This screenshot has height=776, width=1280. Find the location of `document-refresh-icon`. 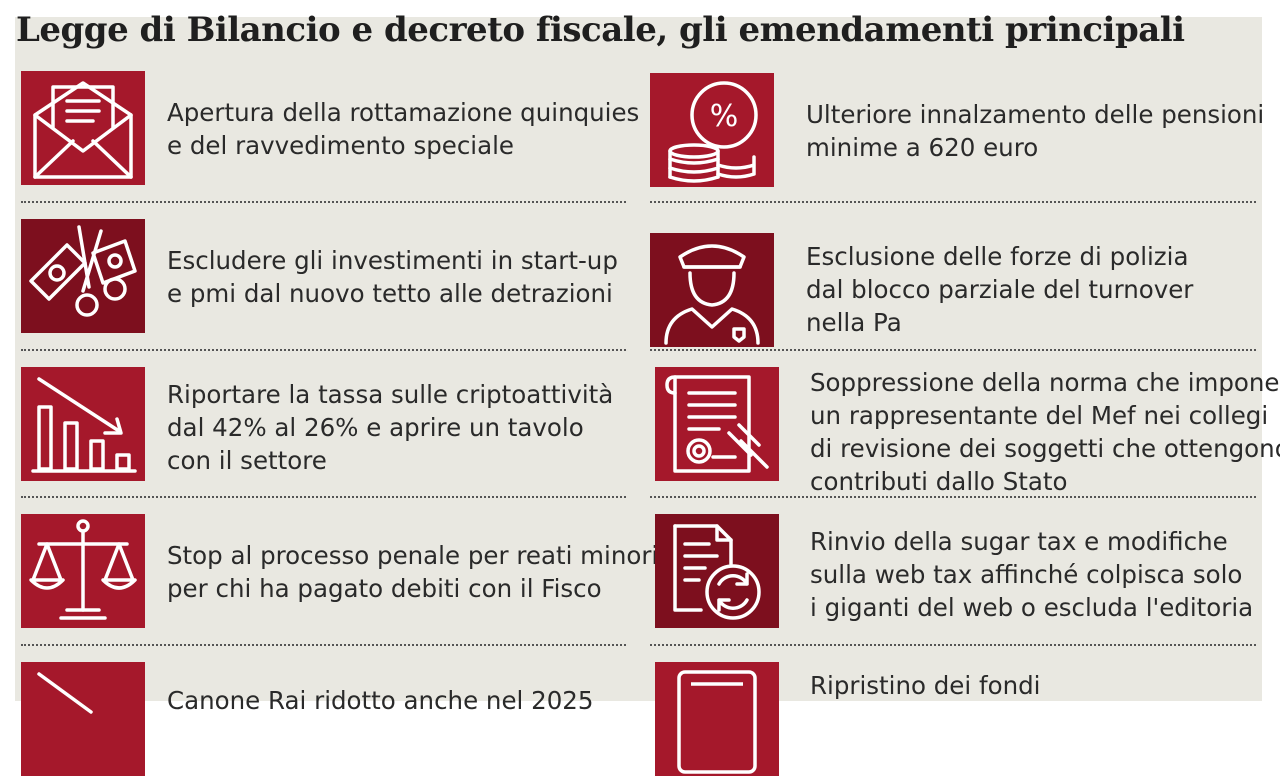

document-refresh-icon is located at coordinates (717, 571).